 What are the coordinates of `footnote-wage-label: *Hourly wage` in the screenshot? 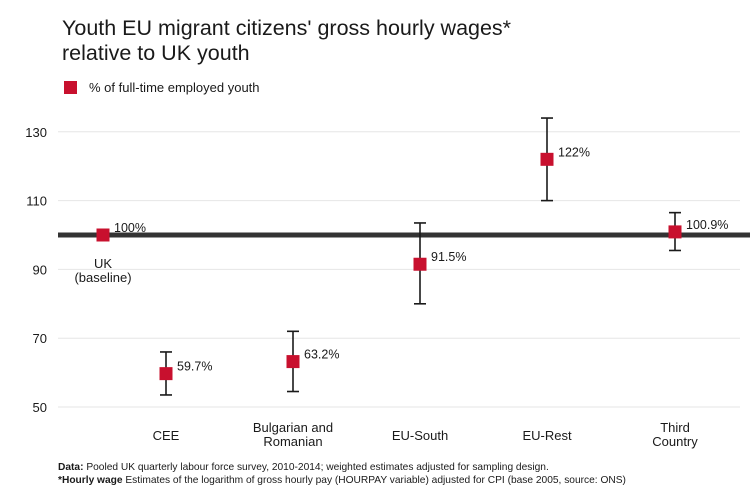 It's located at (90, 480).